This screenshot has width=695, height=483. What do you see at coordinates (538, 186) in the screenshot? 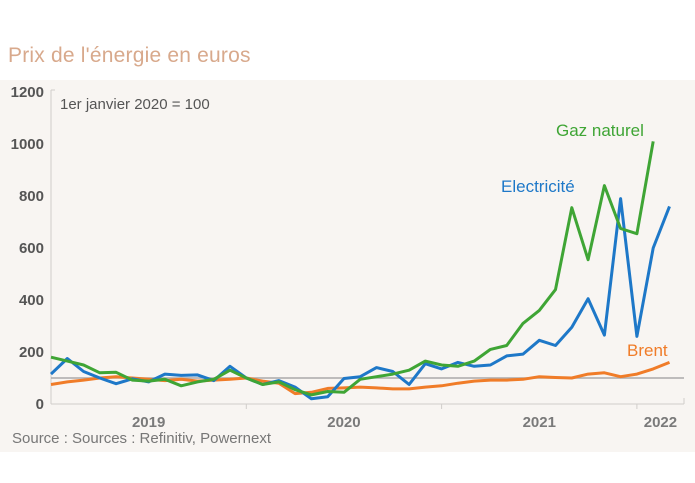
I see `legend-label-electricit-: Electricité` at bounding box center [538, 186].